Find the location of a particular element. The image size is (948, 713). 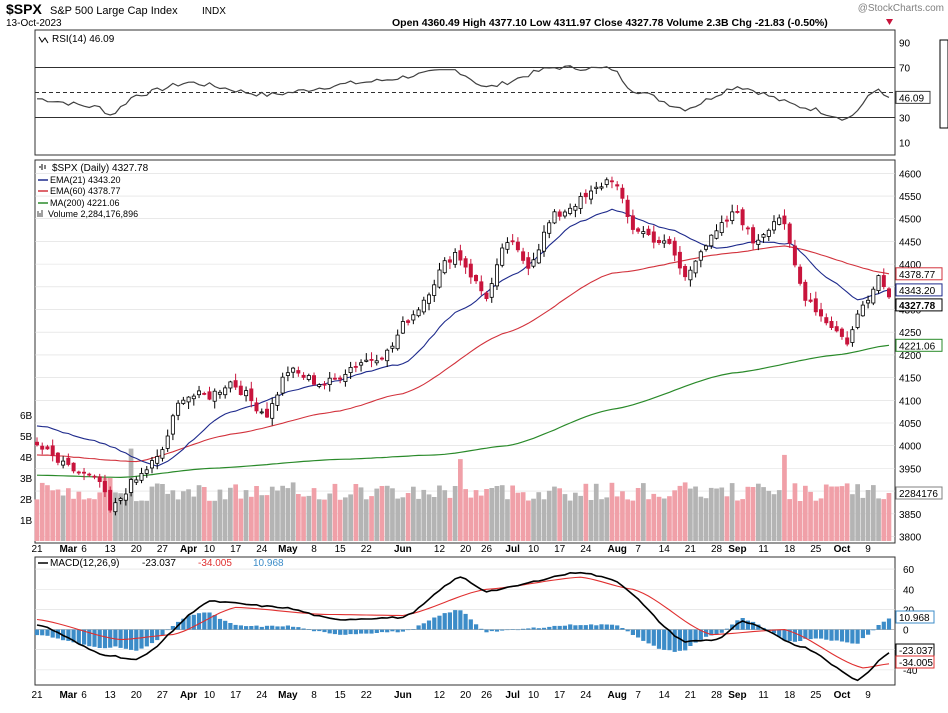

date-tick-label: 15 is located at coordinates (341, 695).